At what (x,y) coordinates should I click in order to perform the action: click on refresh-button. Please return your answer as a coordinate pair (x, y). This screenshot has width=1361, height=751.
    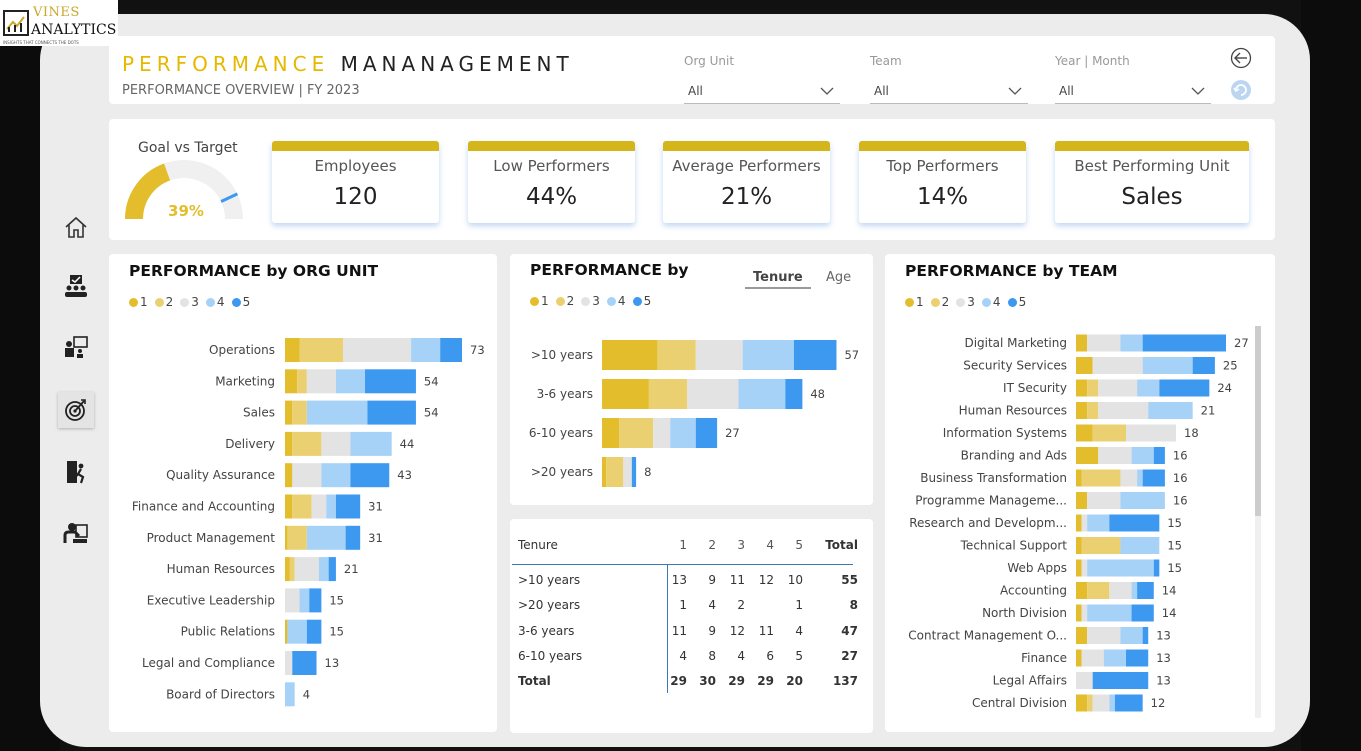
    Looking at the image, I should click on (1241, 90).